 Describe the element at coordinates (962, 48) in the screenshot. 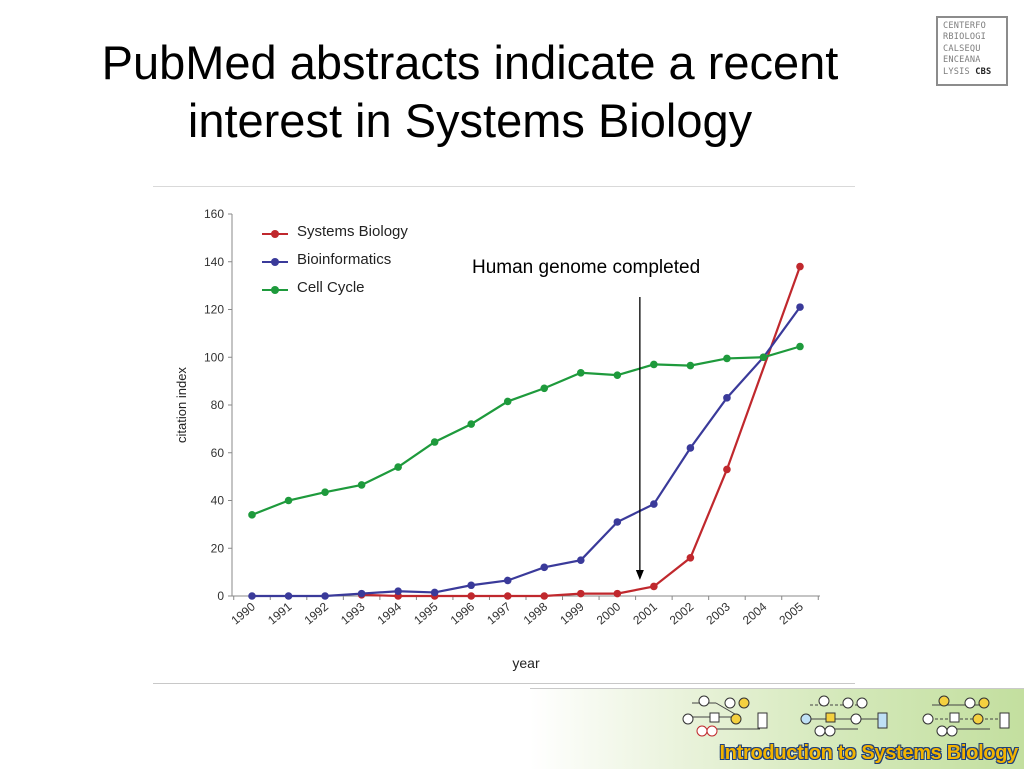

I see `logo-row: CALSEQU` at that location.